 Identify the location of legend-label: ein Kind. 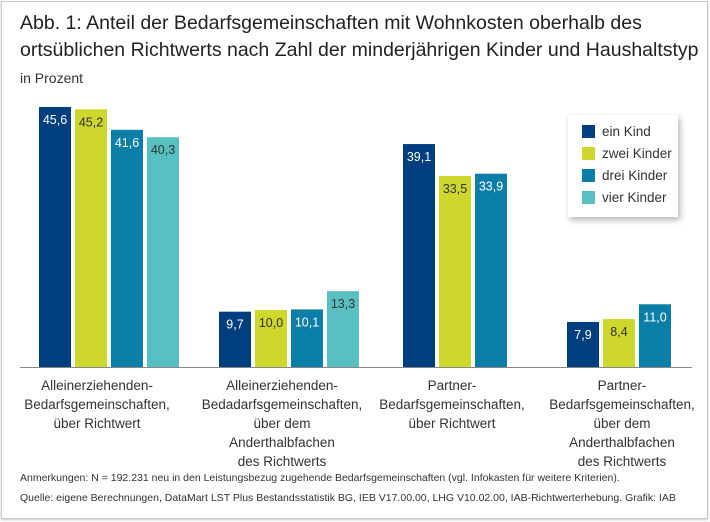
(626, 131).